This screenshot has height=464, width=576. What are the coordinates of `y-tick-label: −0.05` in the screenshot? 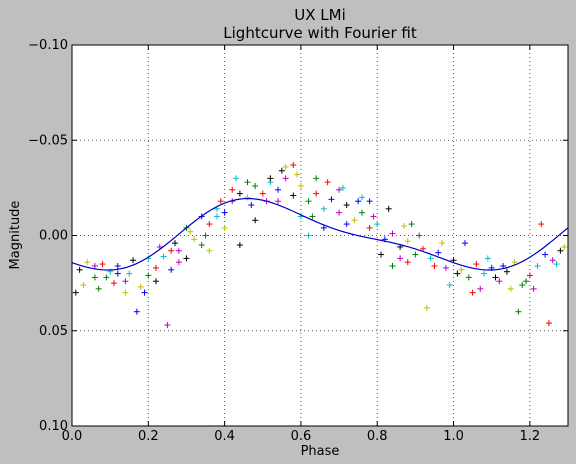 It's located at (48, 140).